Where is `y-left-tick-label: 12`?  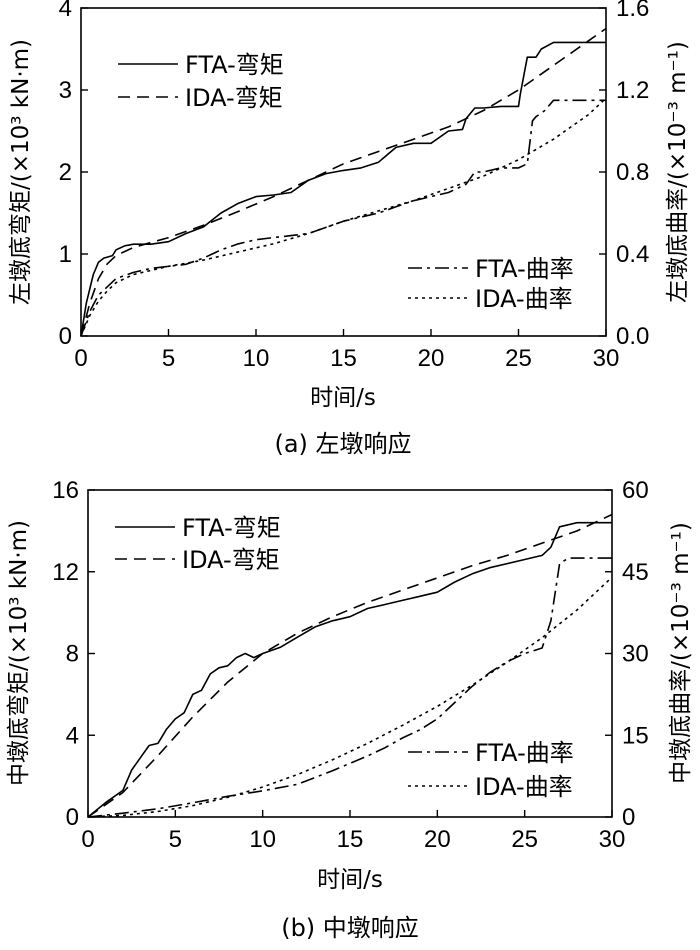 y-left-tick-label: 12 is located at coordinates (65, 572).